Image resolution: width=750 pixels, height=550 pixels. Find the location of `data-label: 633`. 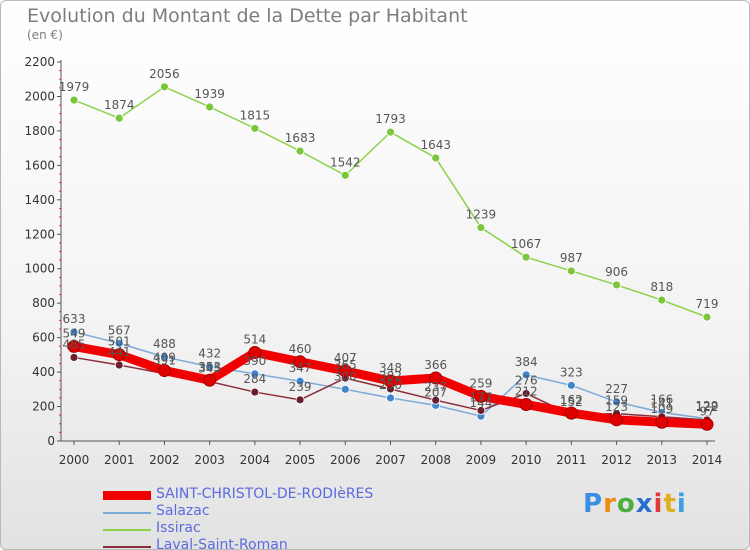

data-label: 633 is located at coordinates (74, 319).